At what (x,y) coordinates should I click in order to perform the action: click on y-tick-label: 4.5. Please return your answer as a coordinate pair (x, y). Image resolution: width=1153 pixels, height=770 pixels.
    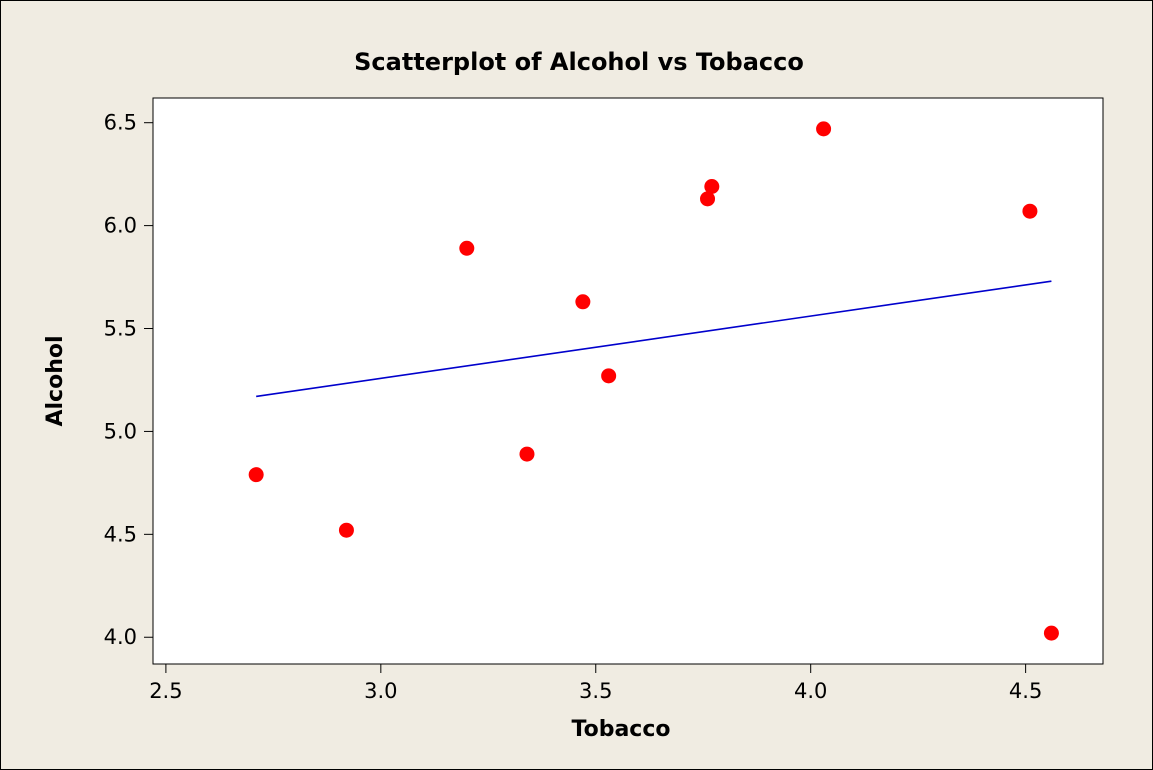
    Looking at the image, I should click on (120, 534).